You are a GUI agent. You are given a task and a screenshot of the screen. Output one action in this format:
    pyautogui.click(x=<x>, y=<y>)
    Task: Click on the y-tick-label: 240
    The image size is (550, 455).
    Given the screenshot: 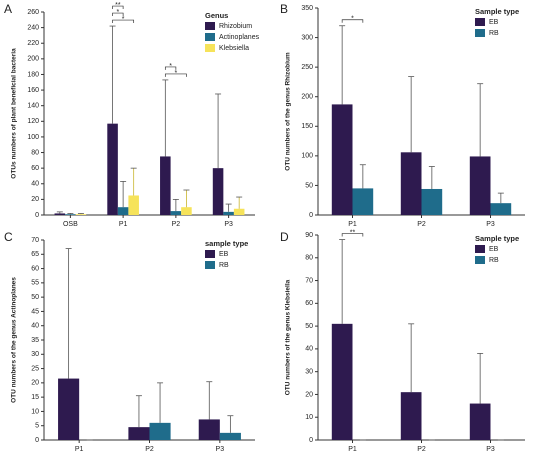 What is the action you would take?
    pyautogui.click(x=33, y=27)
    